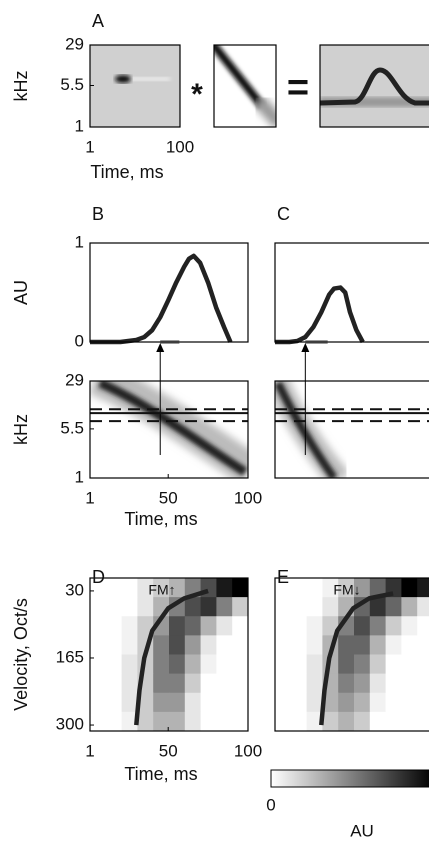 This screenshot has height=841, width=429. I want to click on y-tick-label: 29, so click(74, 379).